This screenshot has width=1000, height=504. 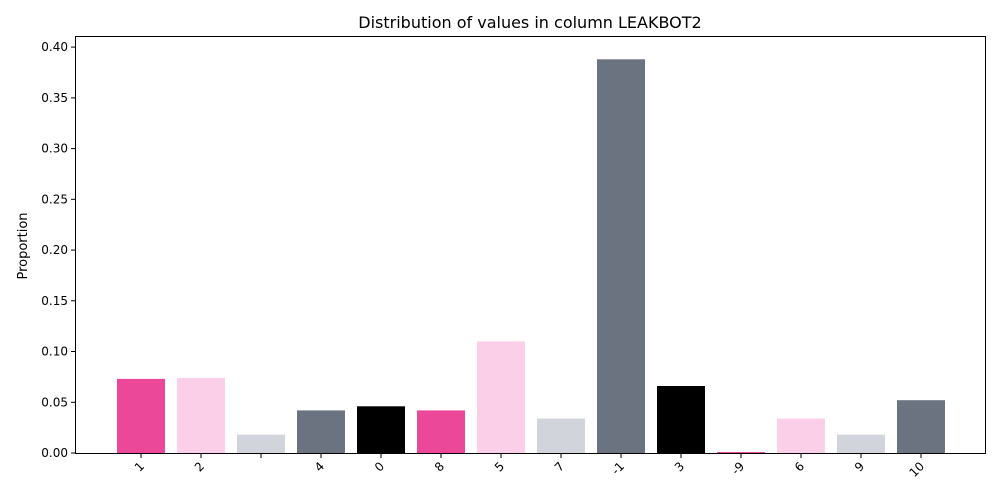 What do you see at coordinates (559, 466) in the screenshot?
I see `x-tick-label: 7` at bounding box center [559, 466].